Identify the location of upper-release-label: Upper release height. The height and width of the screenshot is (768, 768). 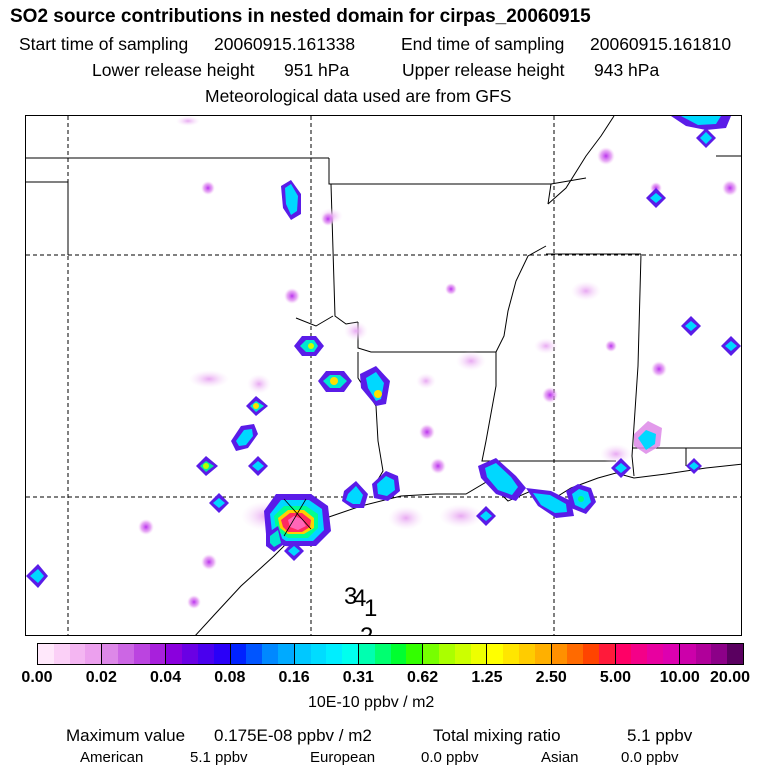
(483, 70).